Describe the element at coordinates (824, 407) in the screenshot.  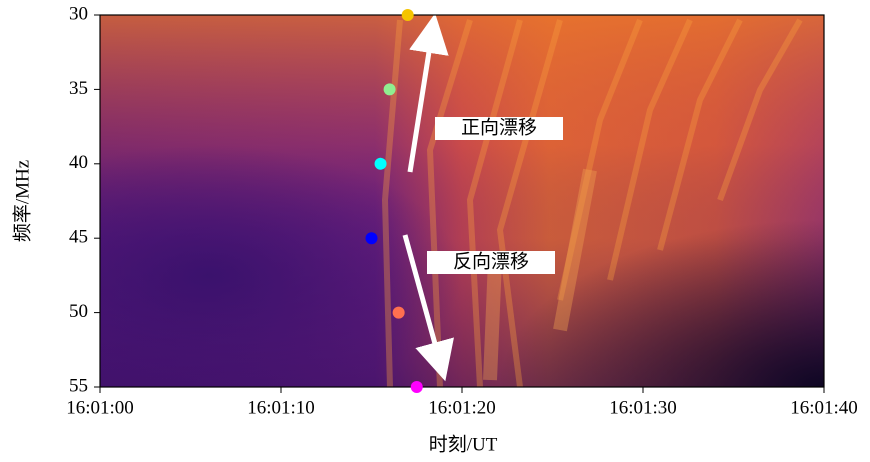
I see `x-tick-label: 16:01:40` at that location.